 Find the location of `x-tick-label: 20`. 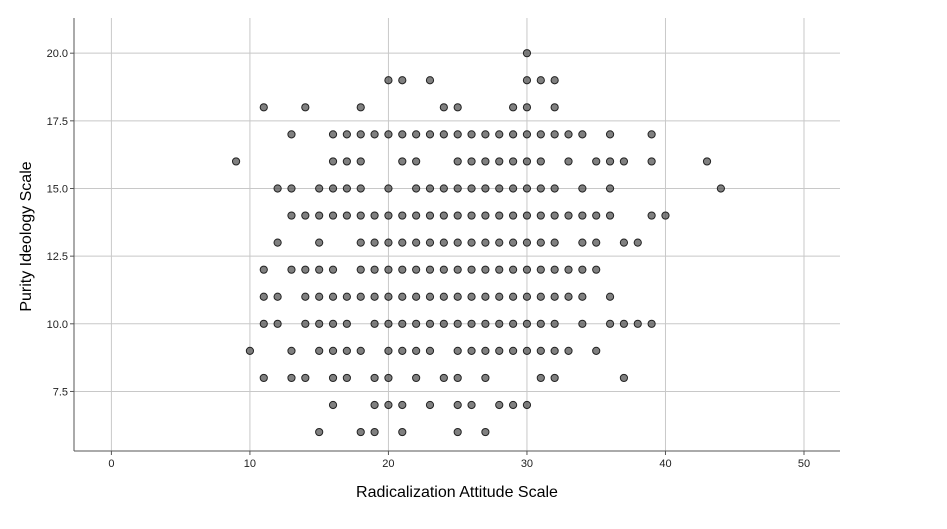

x-tick-label: 20 is located at coordinates (388, 464).